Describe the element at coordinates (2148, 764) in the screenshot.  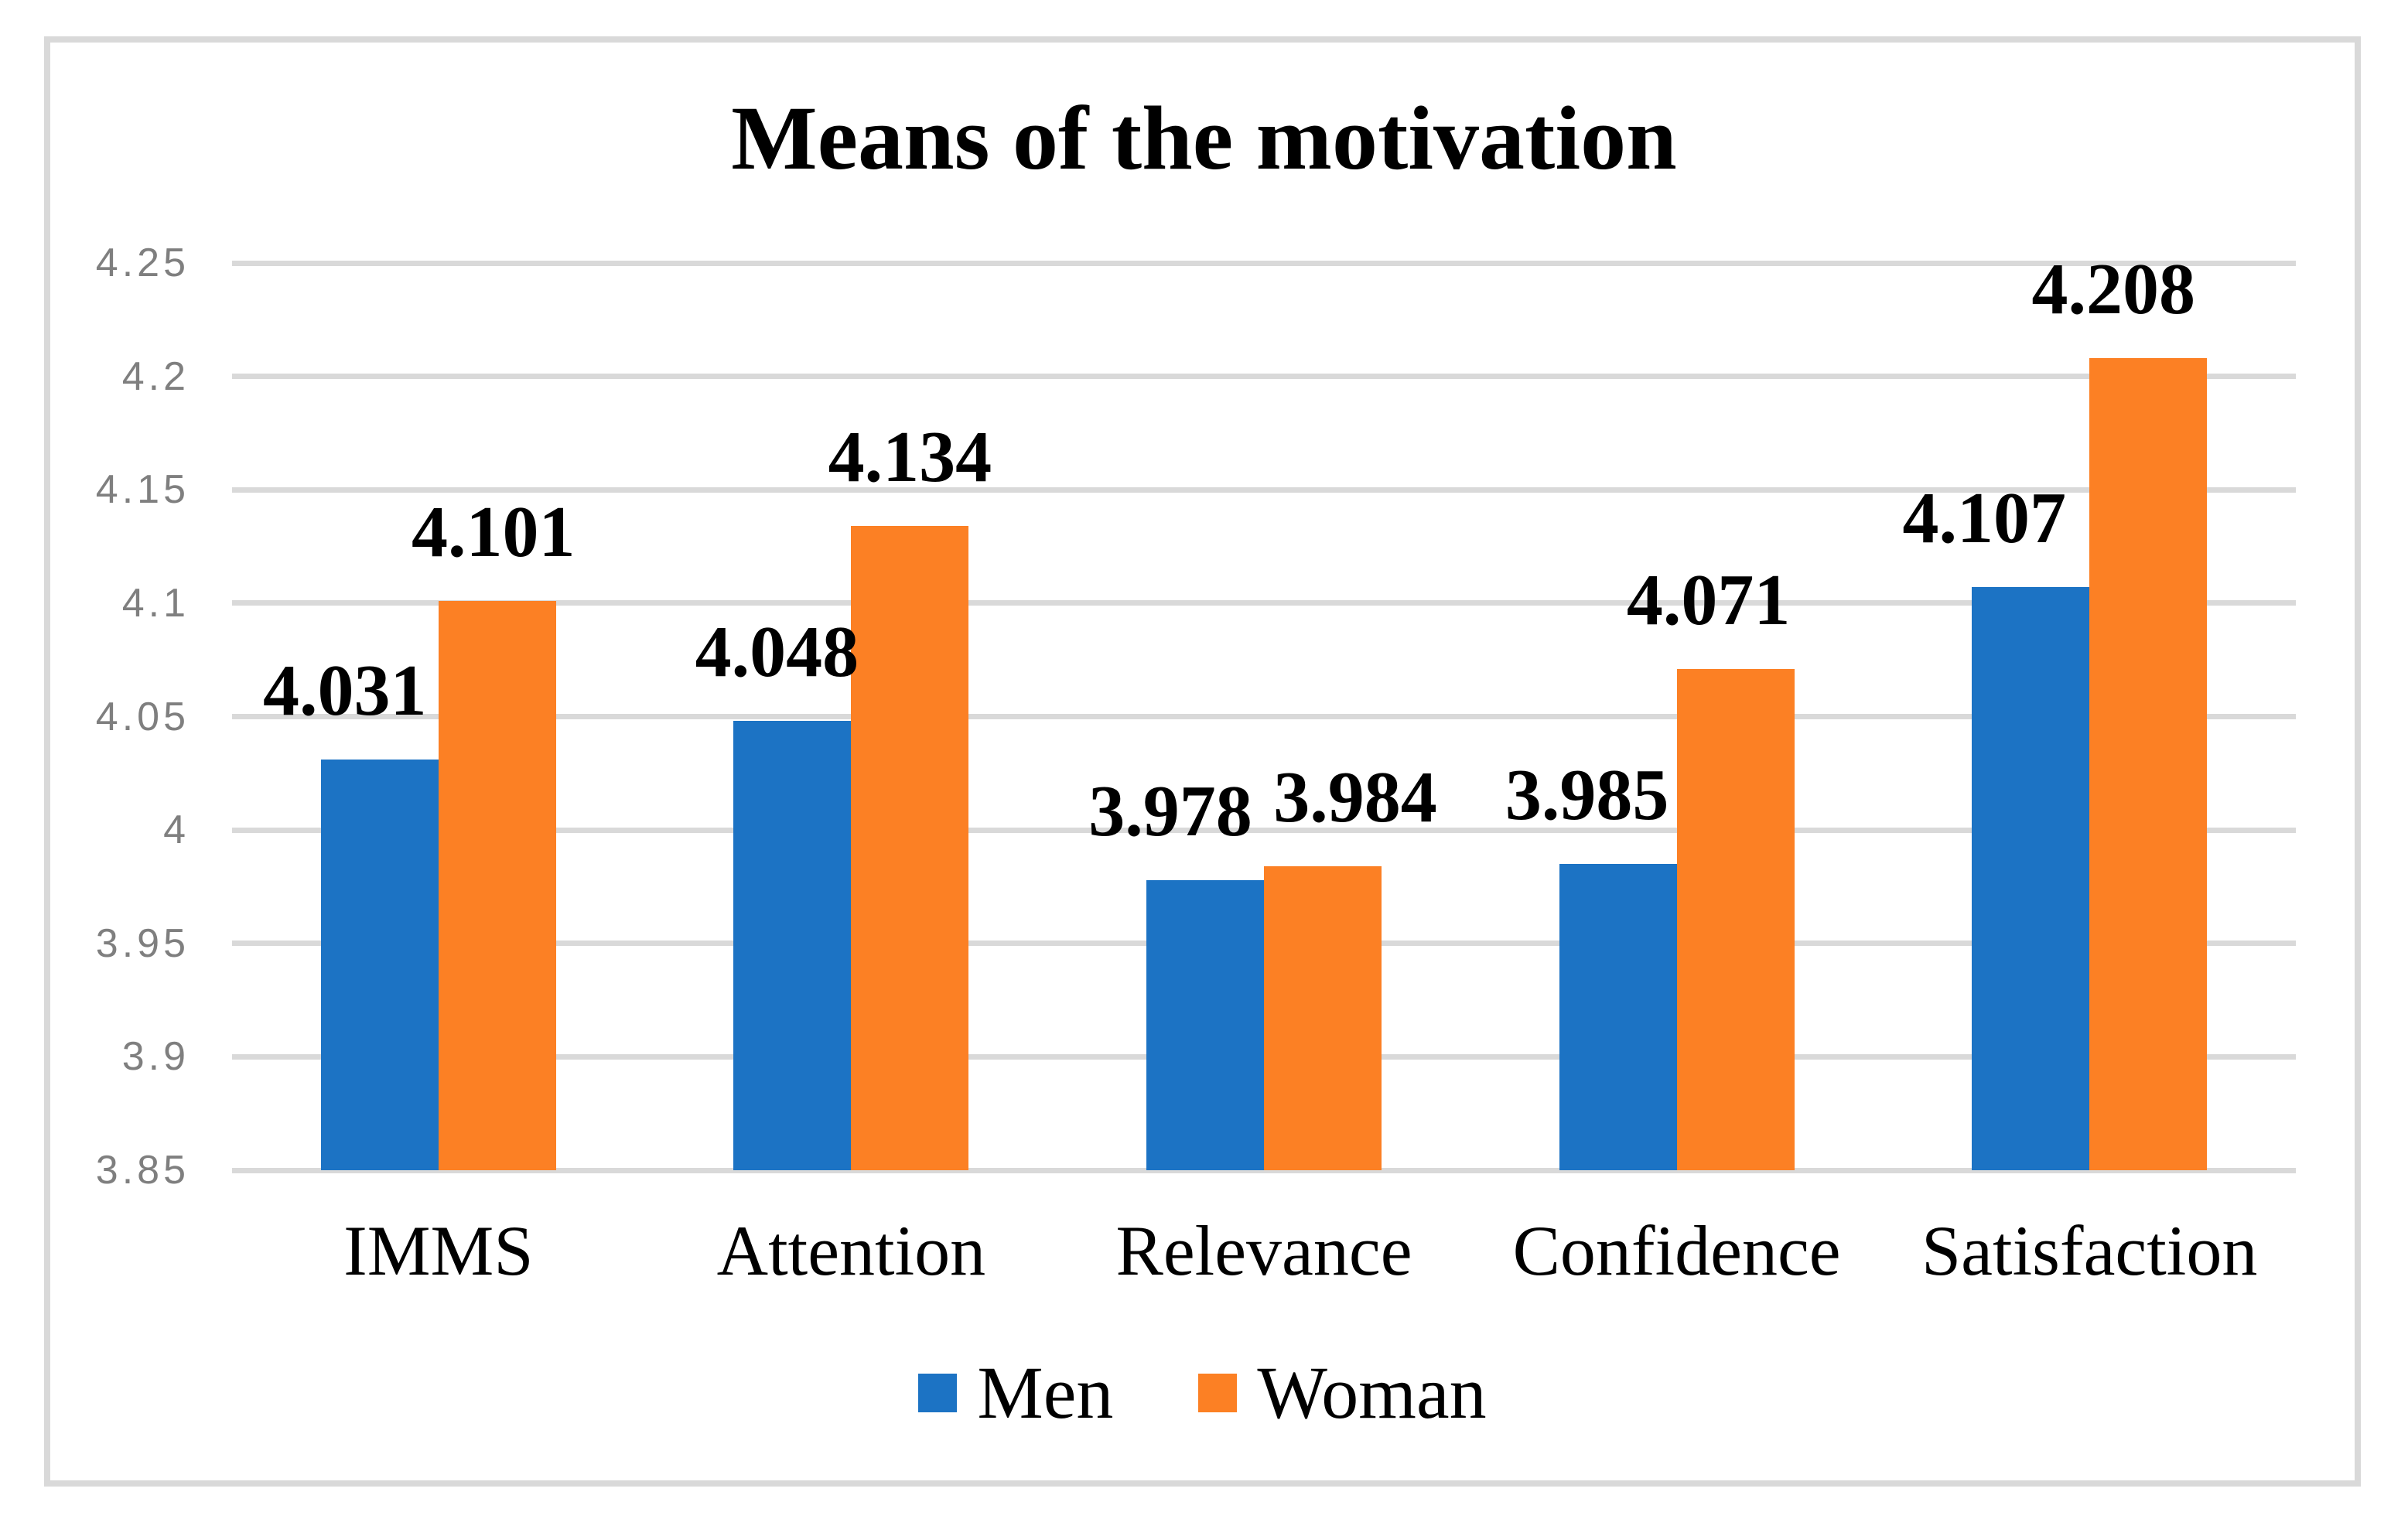
I see `bar-woman-satisfaction` at that location.